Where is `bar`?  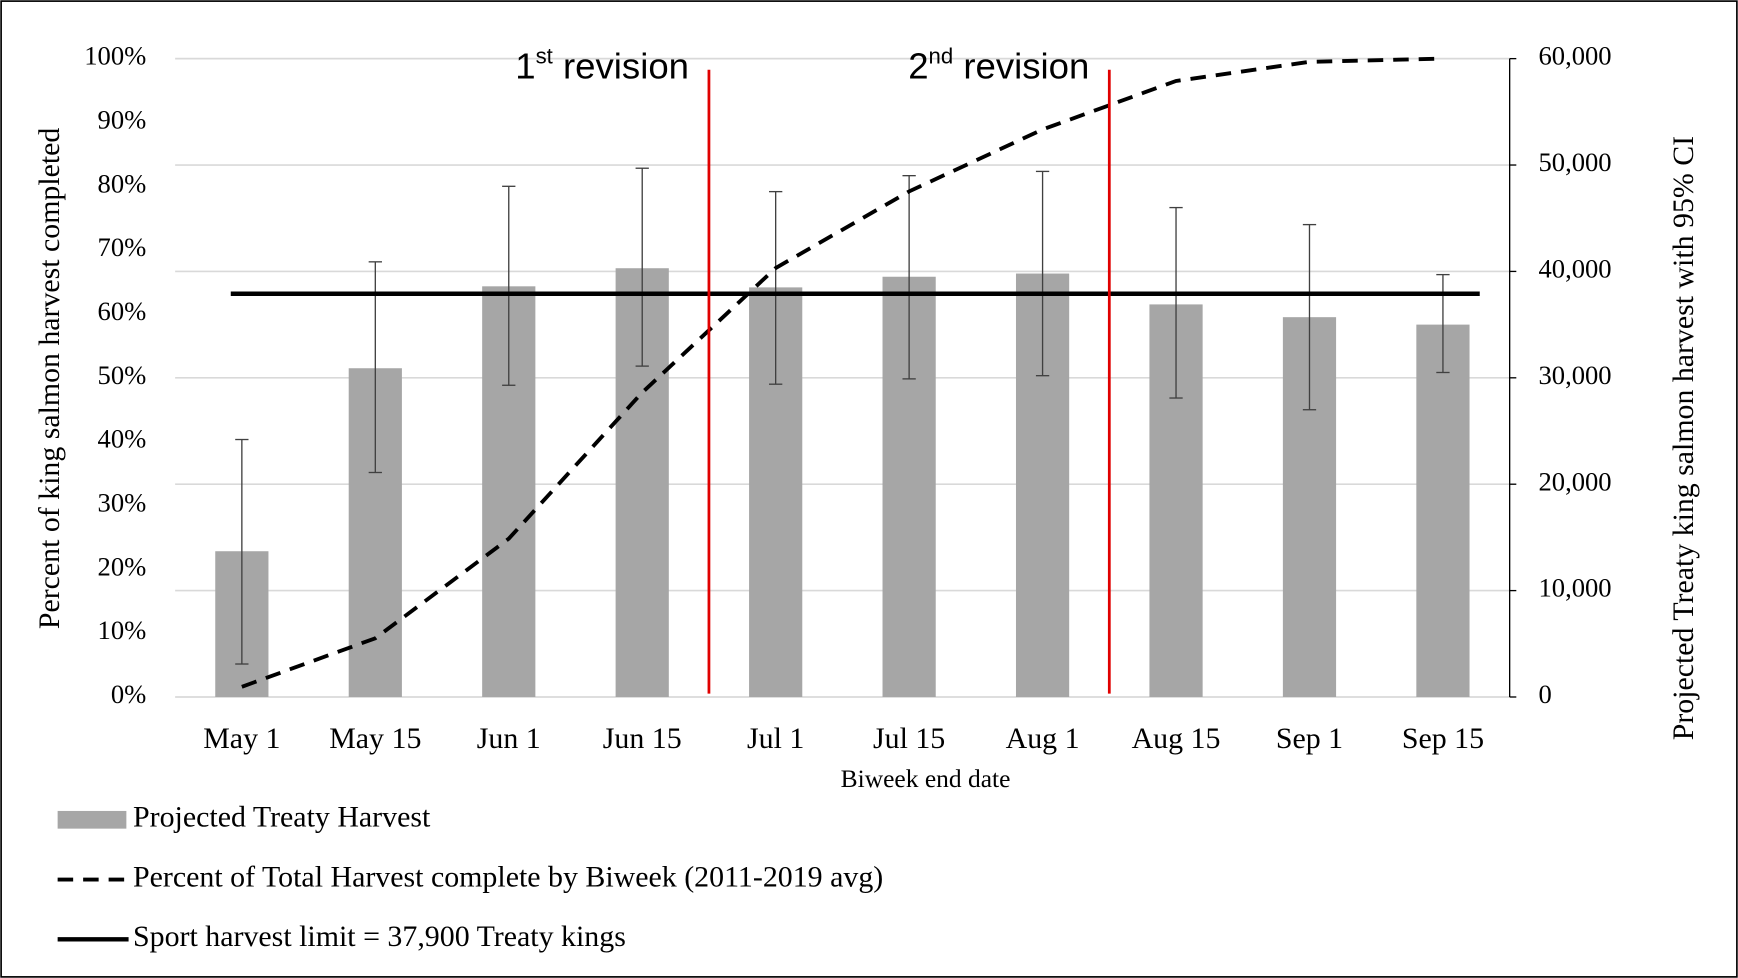
bar is located at coordinates (1443, 510).